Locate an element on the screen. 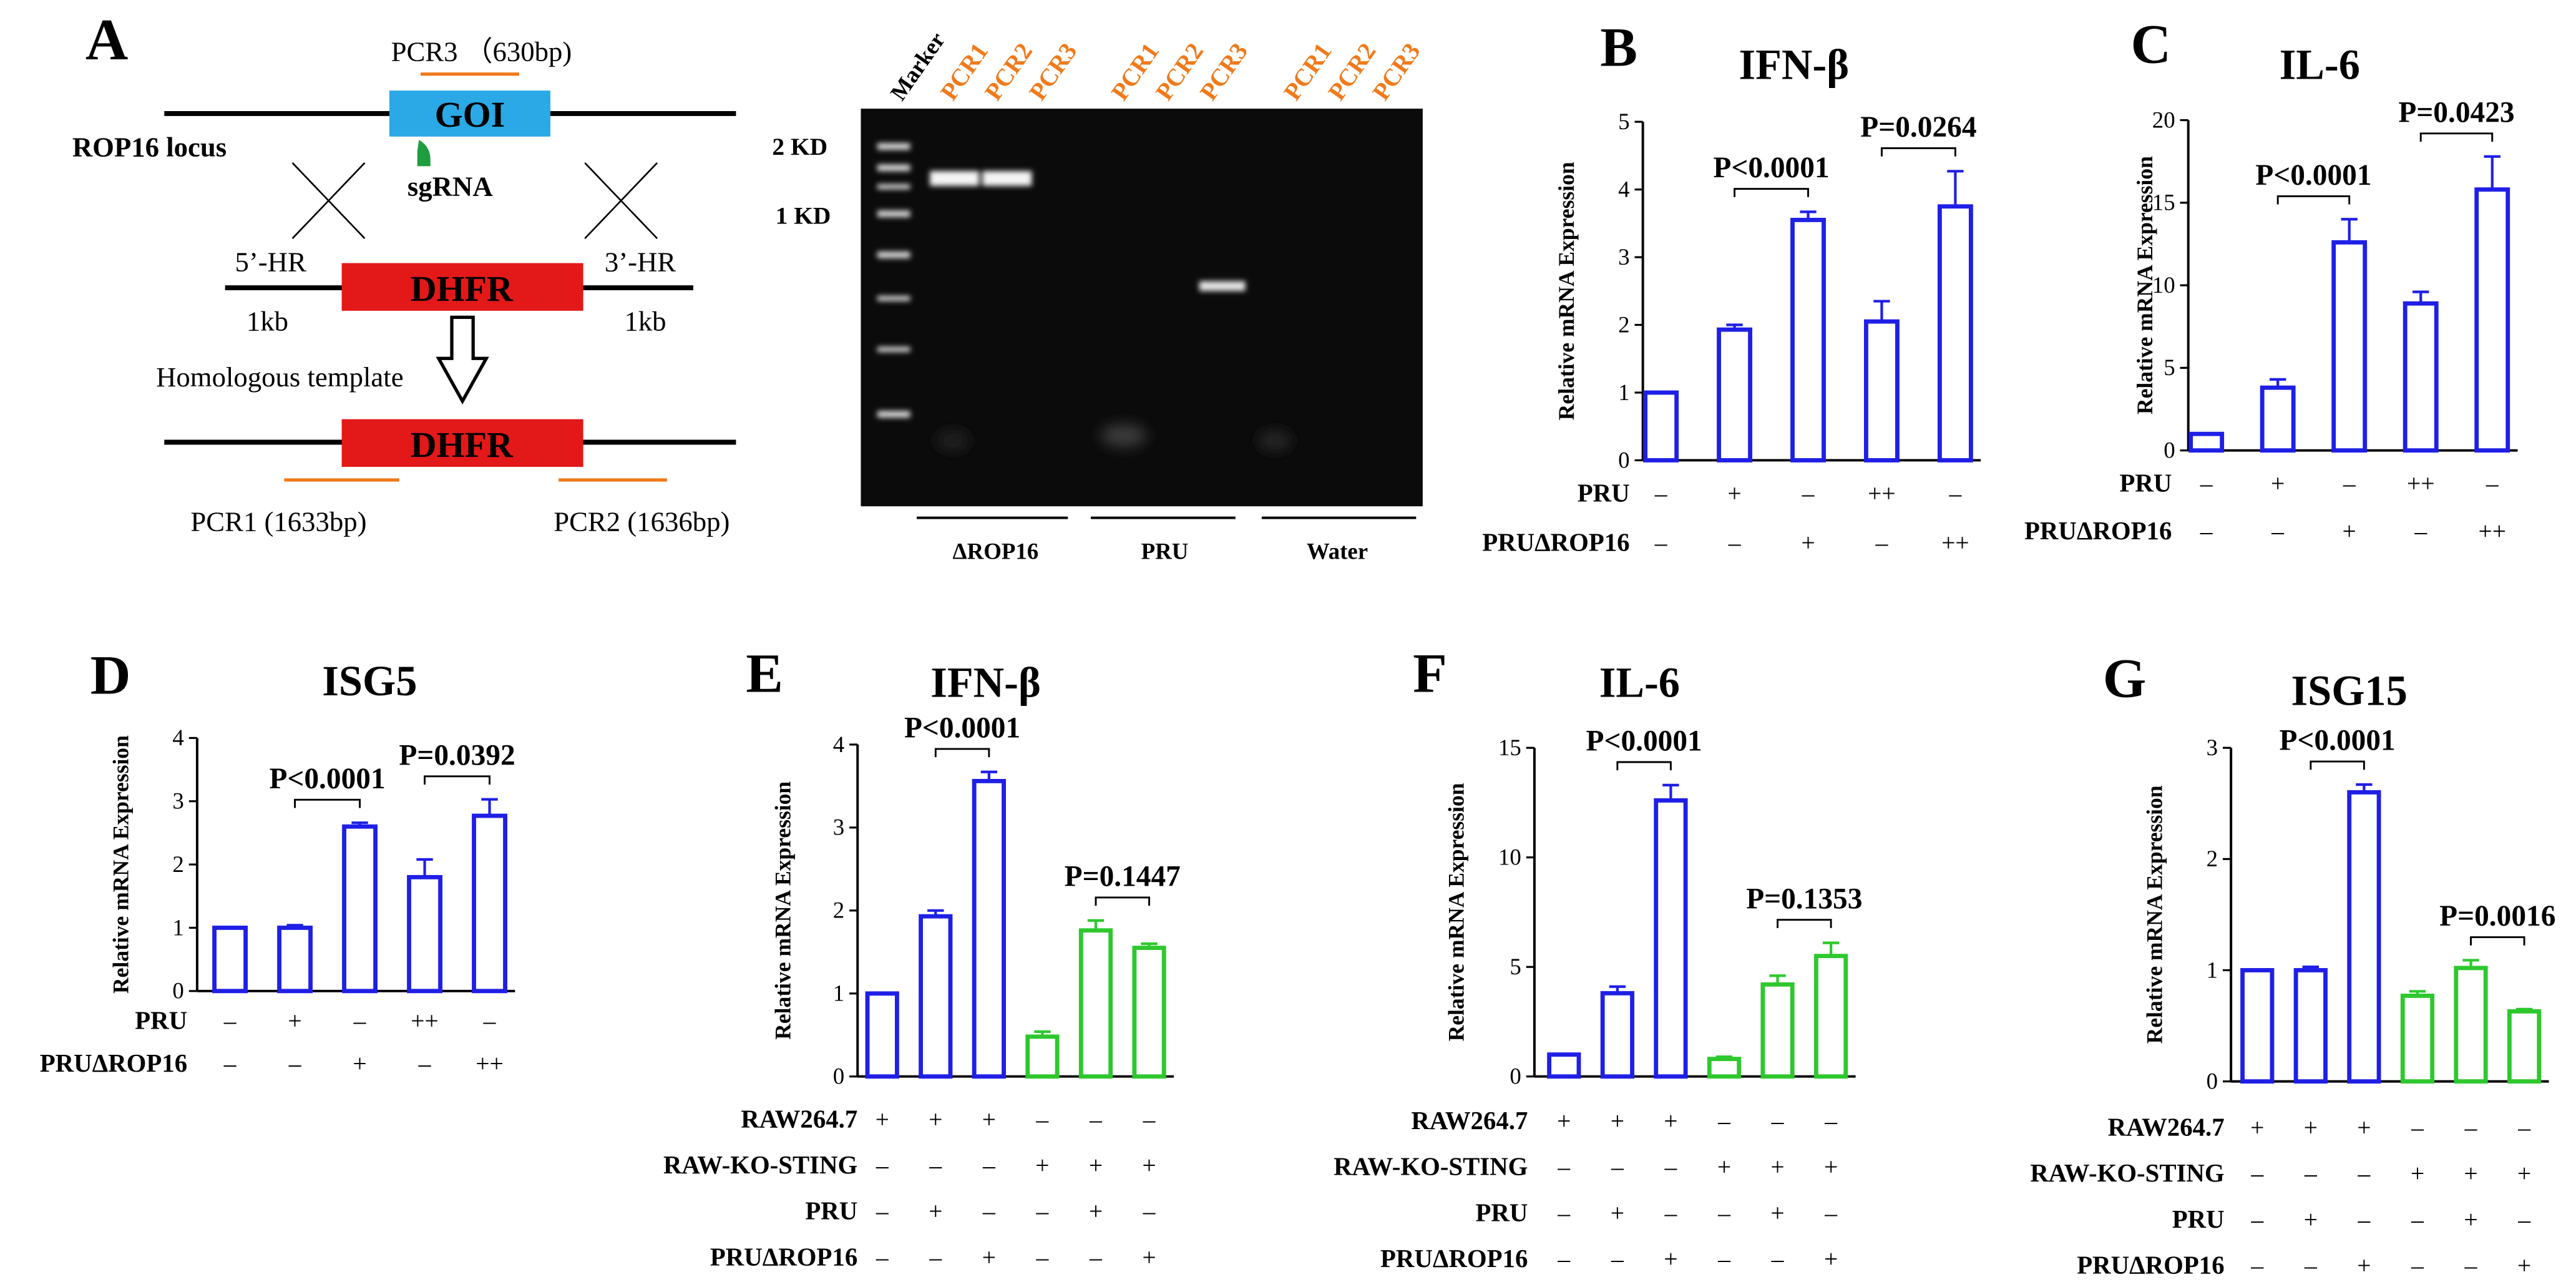 Image resolution: width=2576 pixels, height=1287 pixels. gel-group-label-pru: PRU is located at coordinates (1165, 551).